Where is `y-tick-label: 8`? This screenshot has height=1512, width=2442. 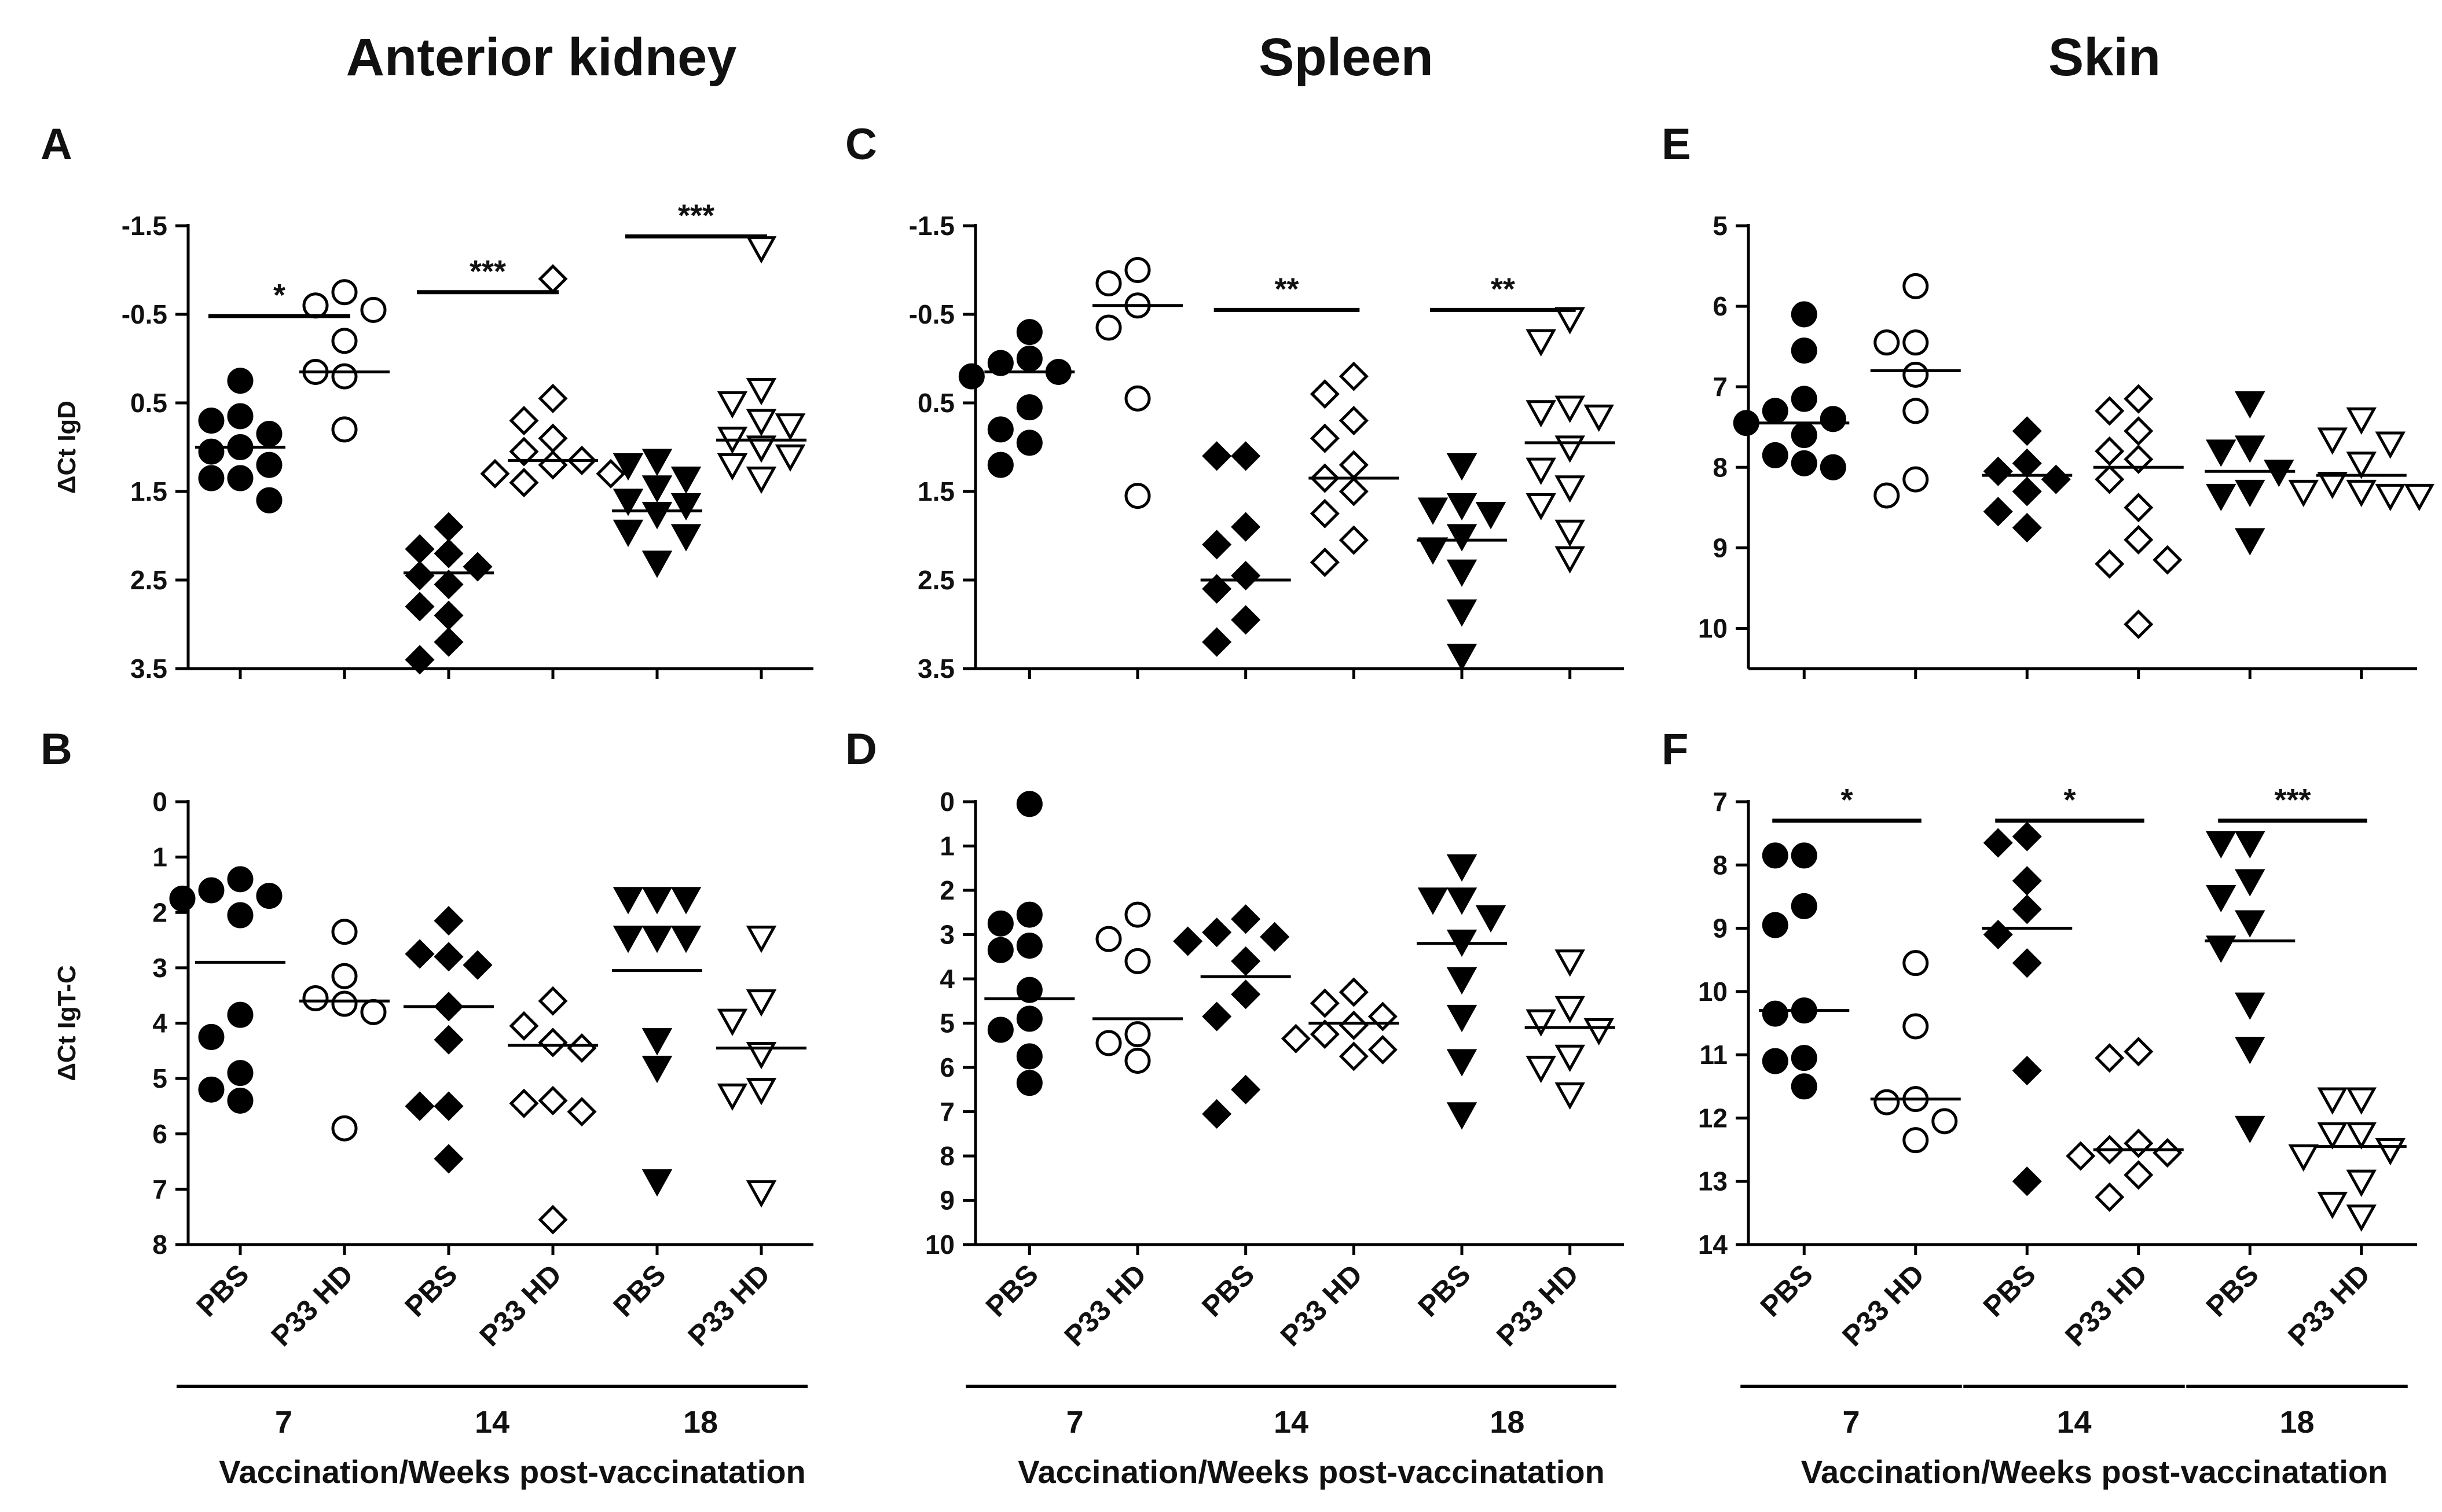 y-tick-label: 8 is located at coordinates (1721, 467).